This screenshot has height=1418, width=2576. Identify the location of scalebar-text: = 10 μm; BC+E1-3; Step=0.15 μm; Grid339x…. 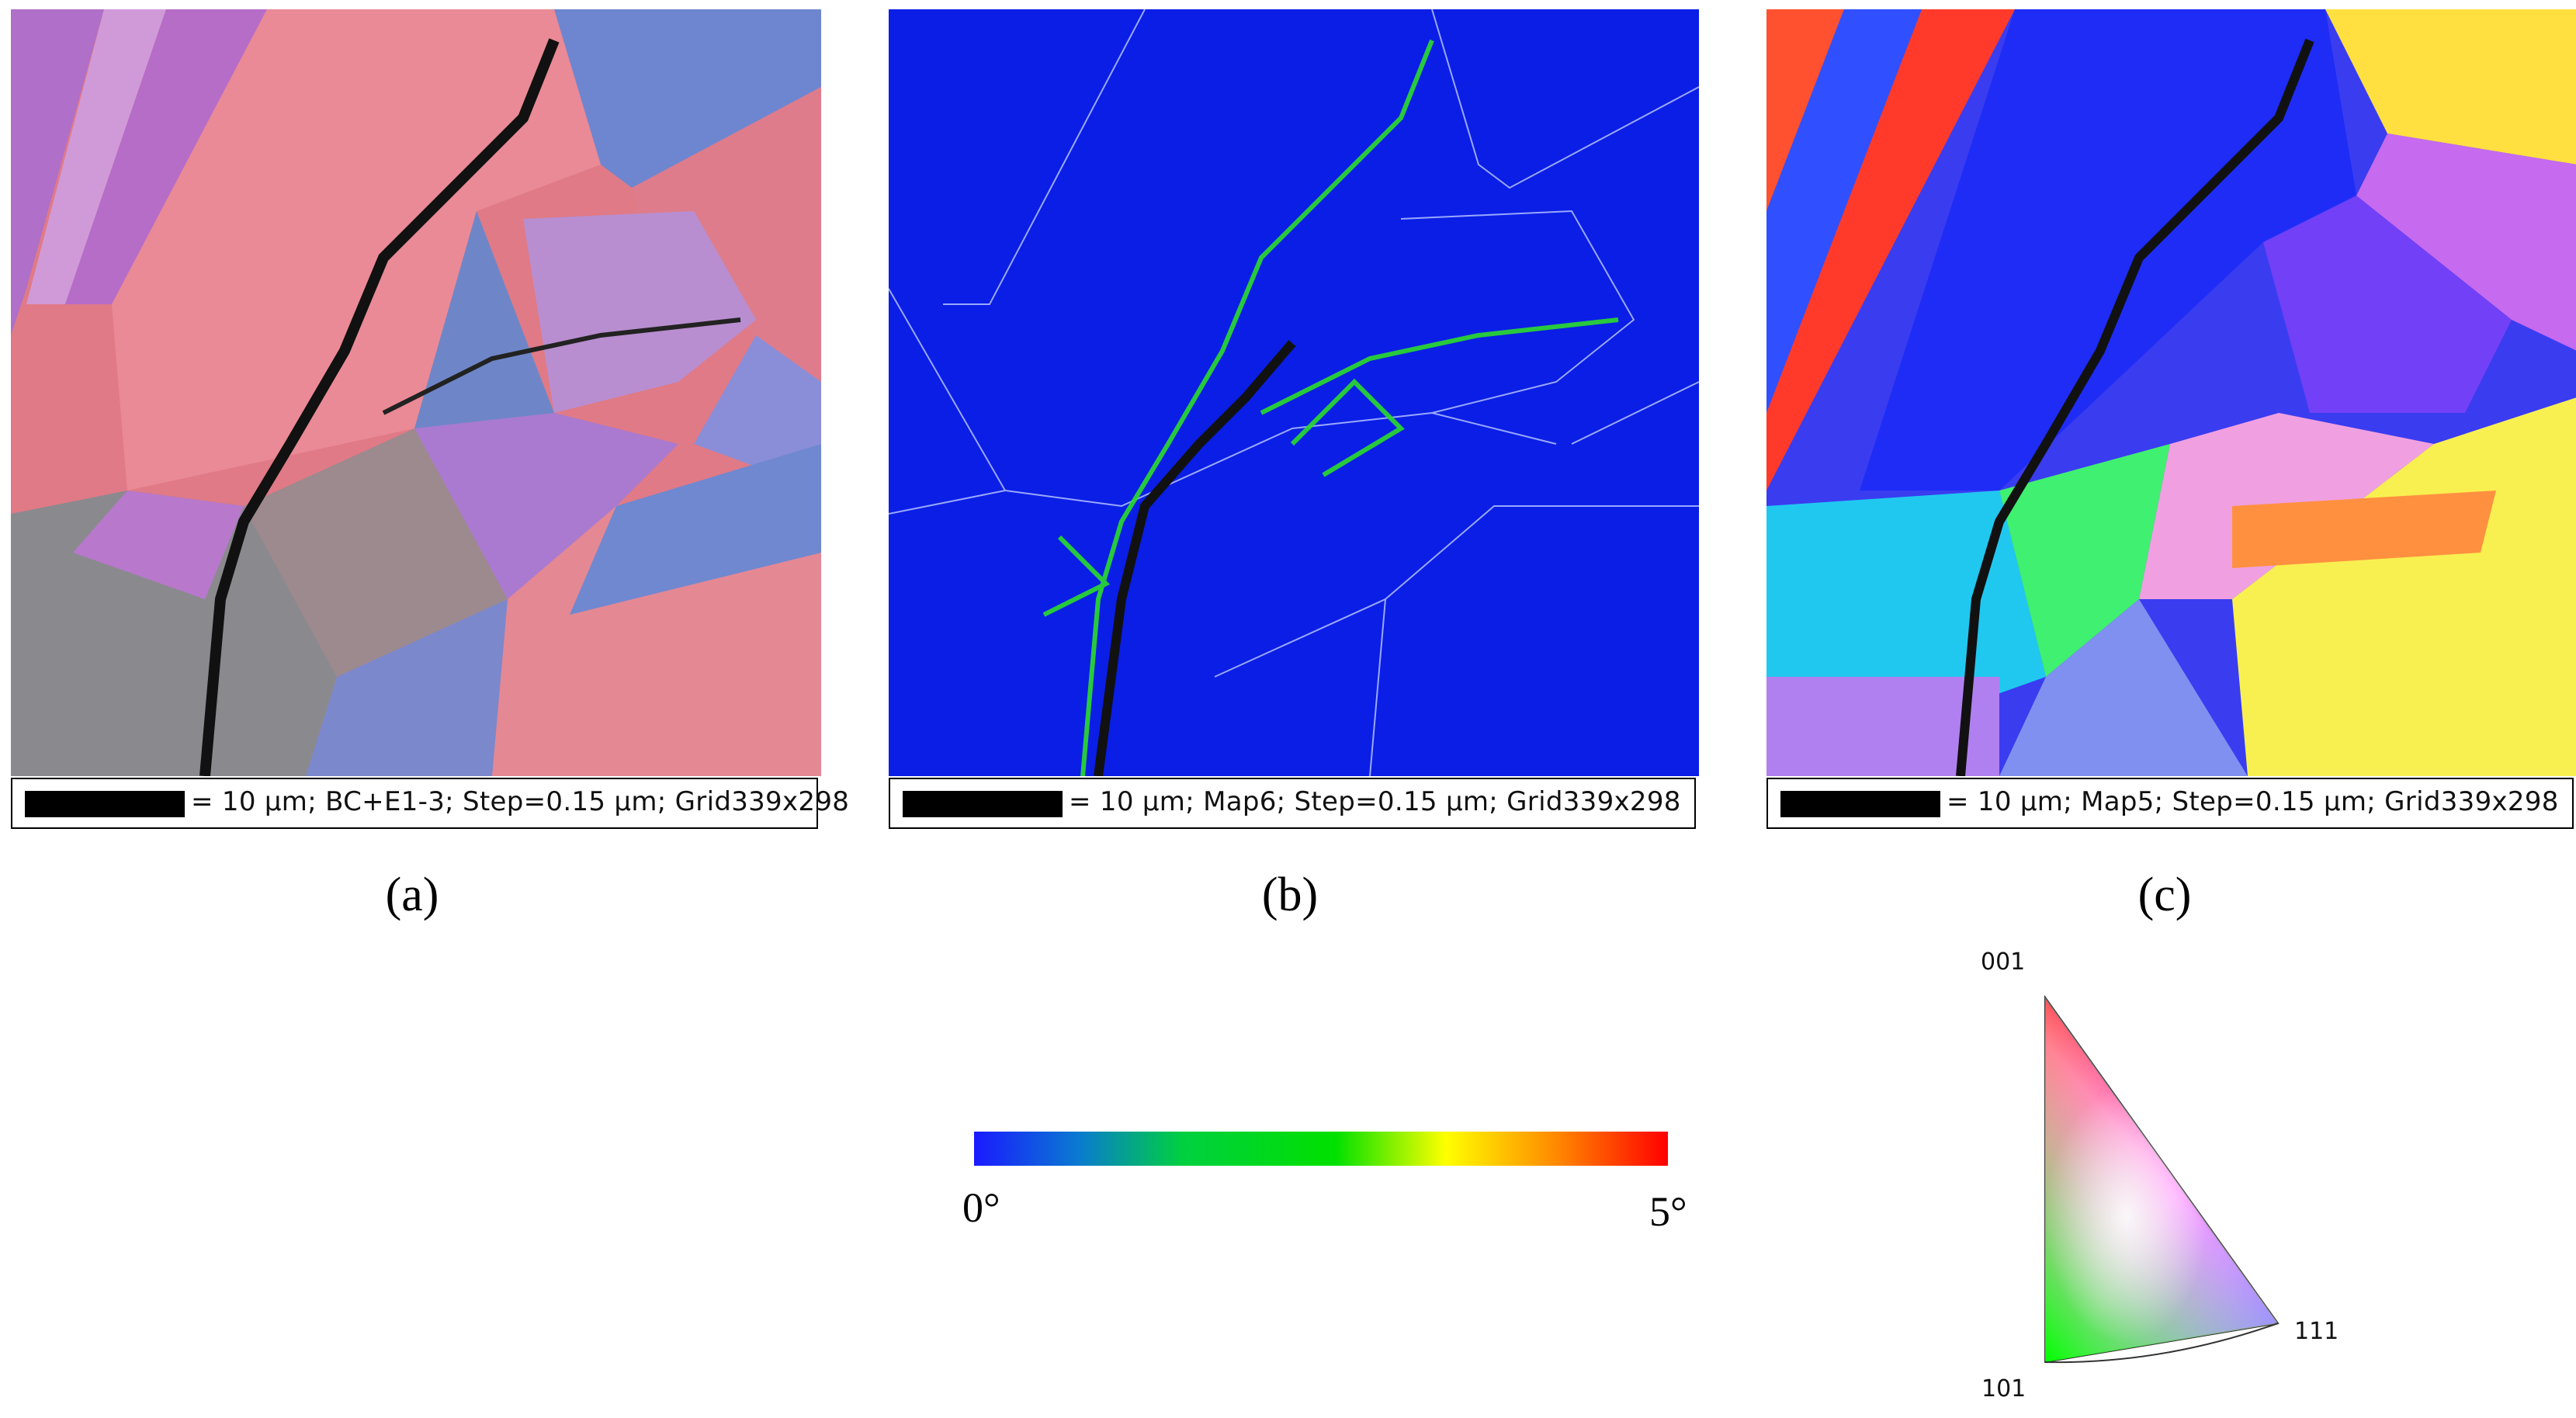
(520, 801).